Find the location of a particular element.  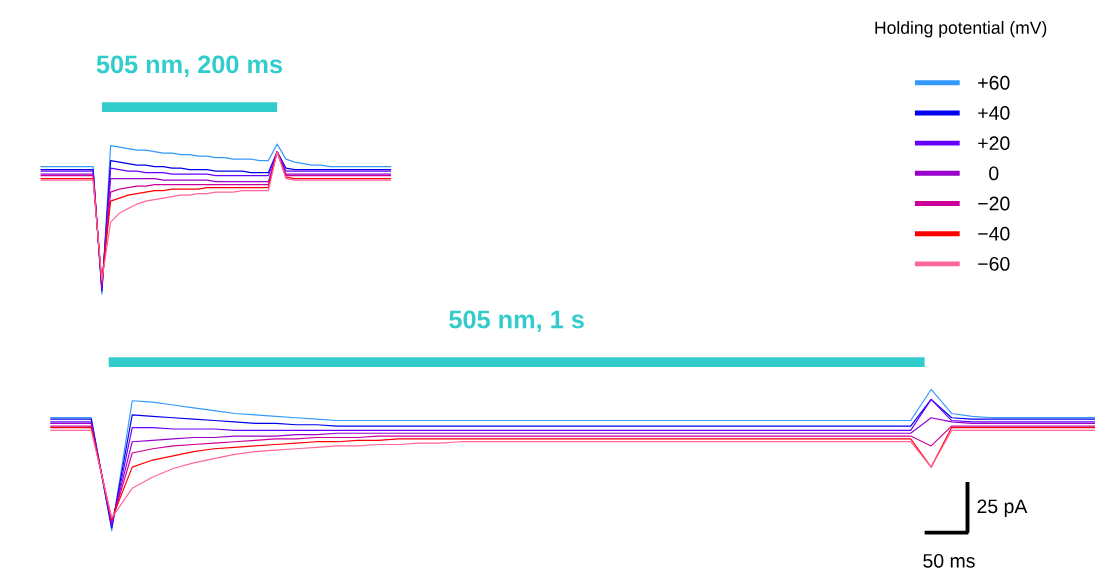

legend-label: +20 is located at coordinates (994, 143).